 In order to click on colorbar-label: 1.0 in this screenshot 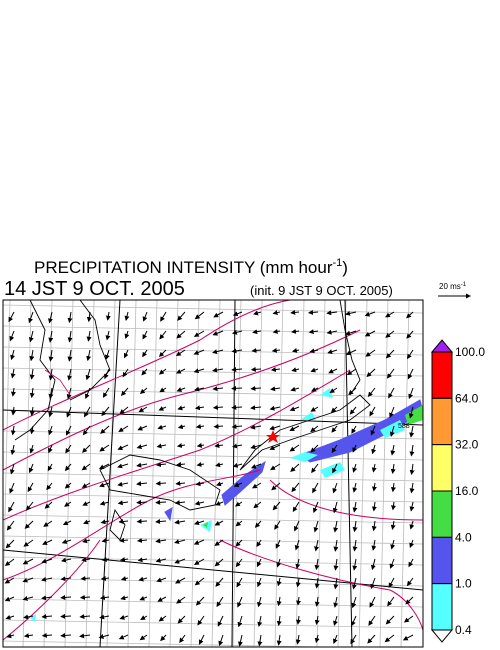, I will do `click(463, 584)`.